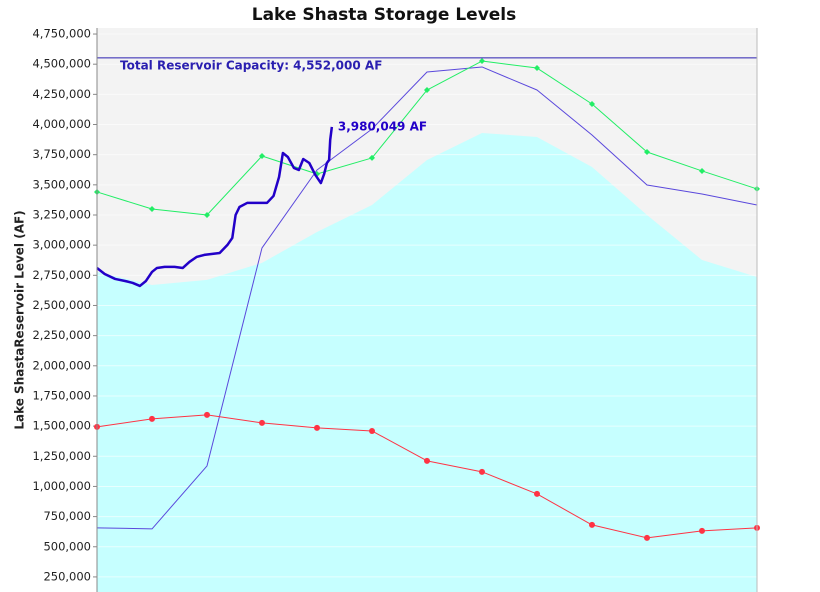 Image resolution: width=820 pixels, height=592 pixels. I want to click on y-tick-label: 500,000, so click(67, 546).